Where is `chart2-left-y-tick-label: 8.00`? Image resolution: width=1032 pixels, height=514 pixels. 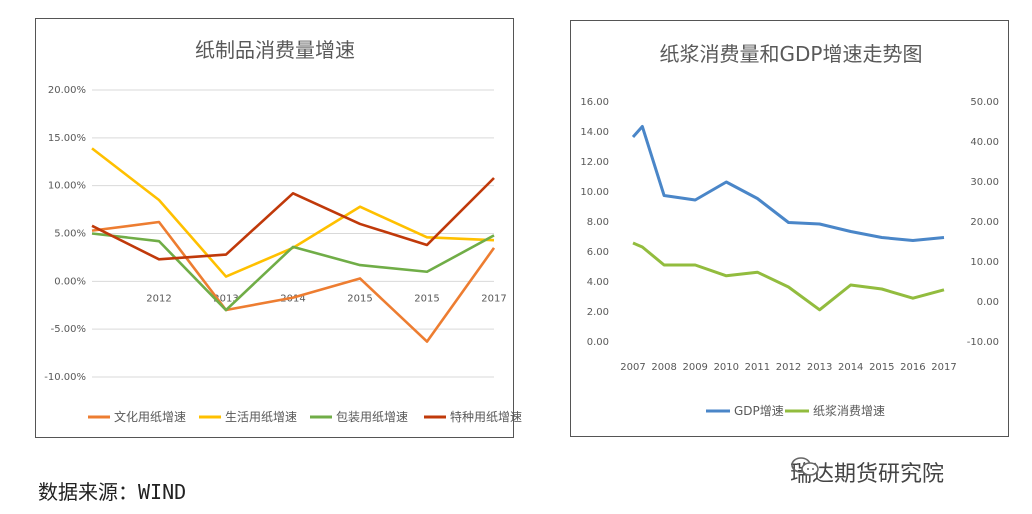 chart2-left-y-tick-label: 8.00 is located at coordinates (598, 222).